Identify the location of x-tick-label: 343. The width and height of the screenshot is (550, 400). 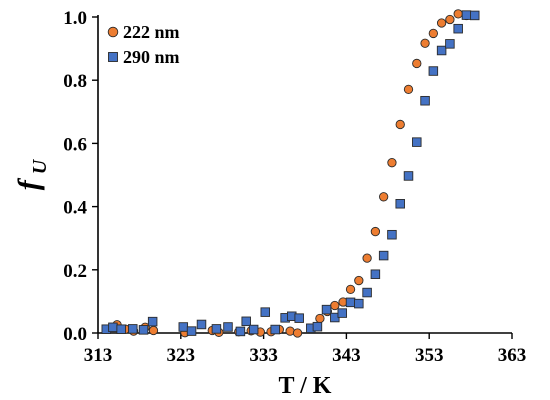
(346, 355).